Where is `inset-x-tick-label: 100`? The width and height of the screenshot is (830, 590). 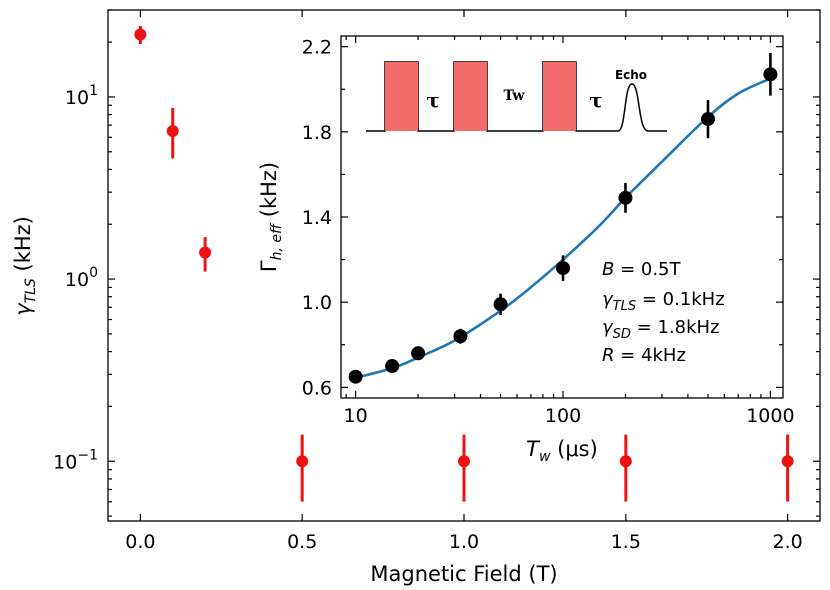 inset-x-tick-label: 100 is located at coordinates (563, 416).